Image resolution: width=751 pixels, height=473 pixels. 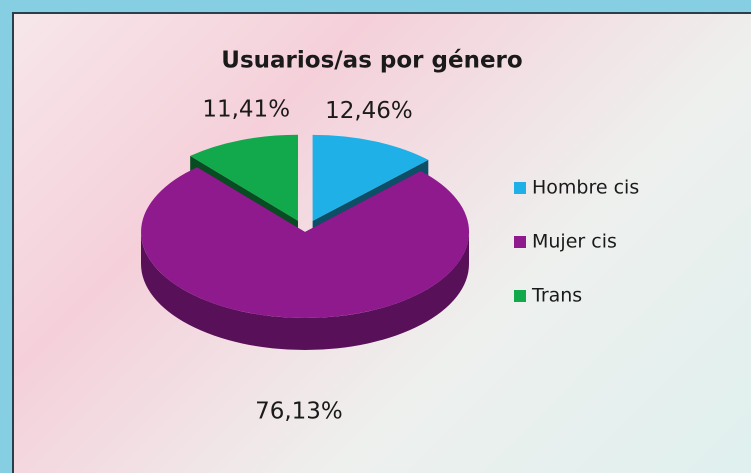 I want to click on chart-title: Usuarios/as por género, so click(x=371, y=61).